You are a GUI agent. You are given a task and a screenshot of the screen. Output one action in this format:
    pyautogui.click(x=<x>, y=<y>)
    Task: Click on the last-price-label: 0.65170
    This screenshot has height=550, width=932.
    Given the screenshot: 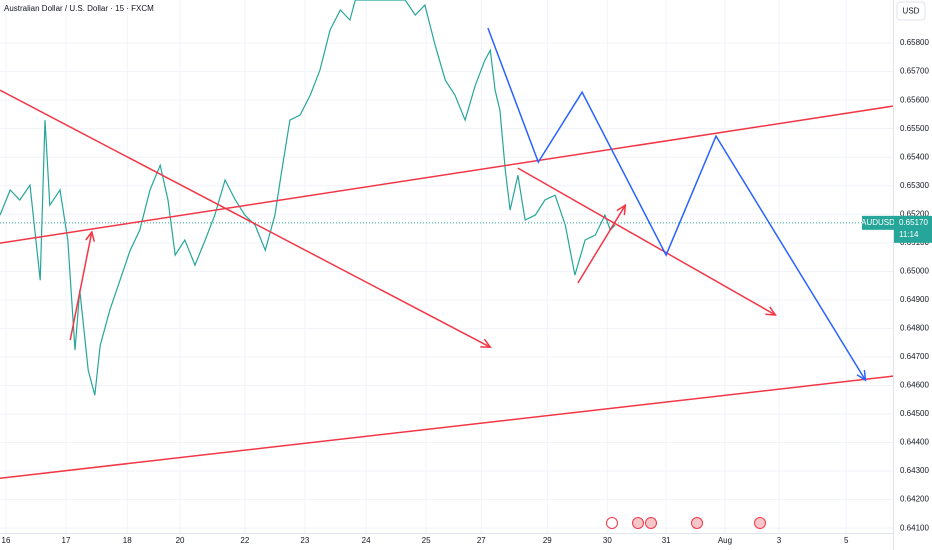 What is the action you would take?
    pyautogui.click(x=913, y=222)
    